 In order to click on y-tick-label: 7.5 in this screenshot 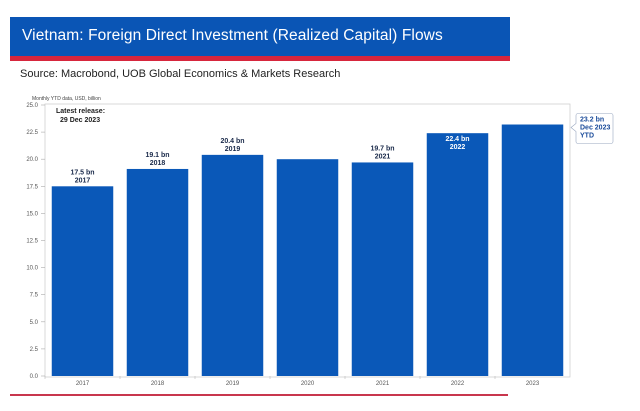, I will do `click(34, 296)`.